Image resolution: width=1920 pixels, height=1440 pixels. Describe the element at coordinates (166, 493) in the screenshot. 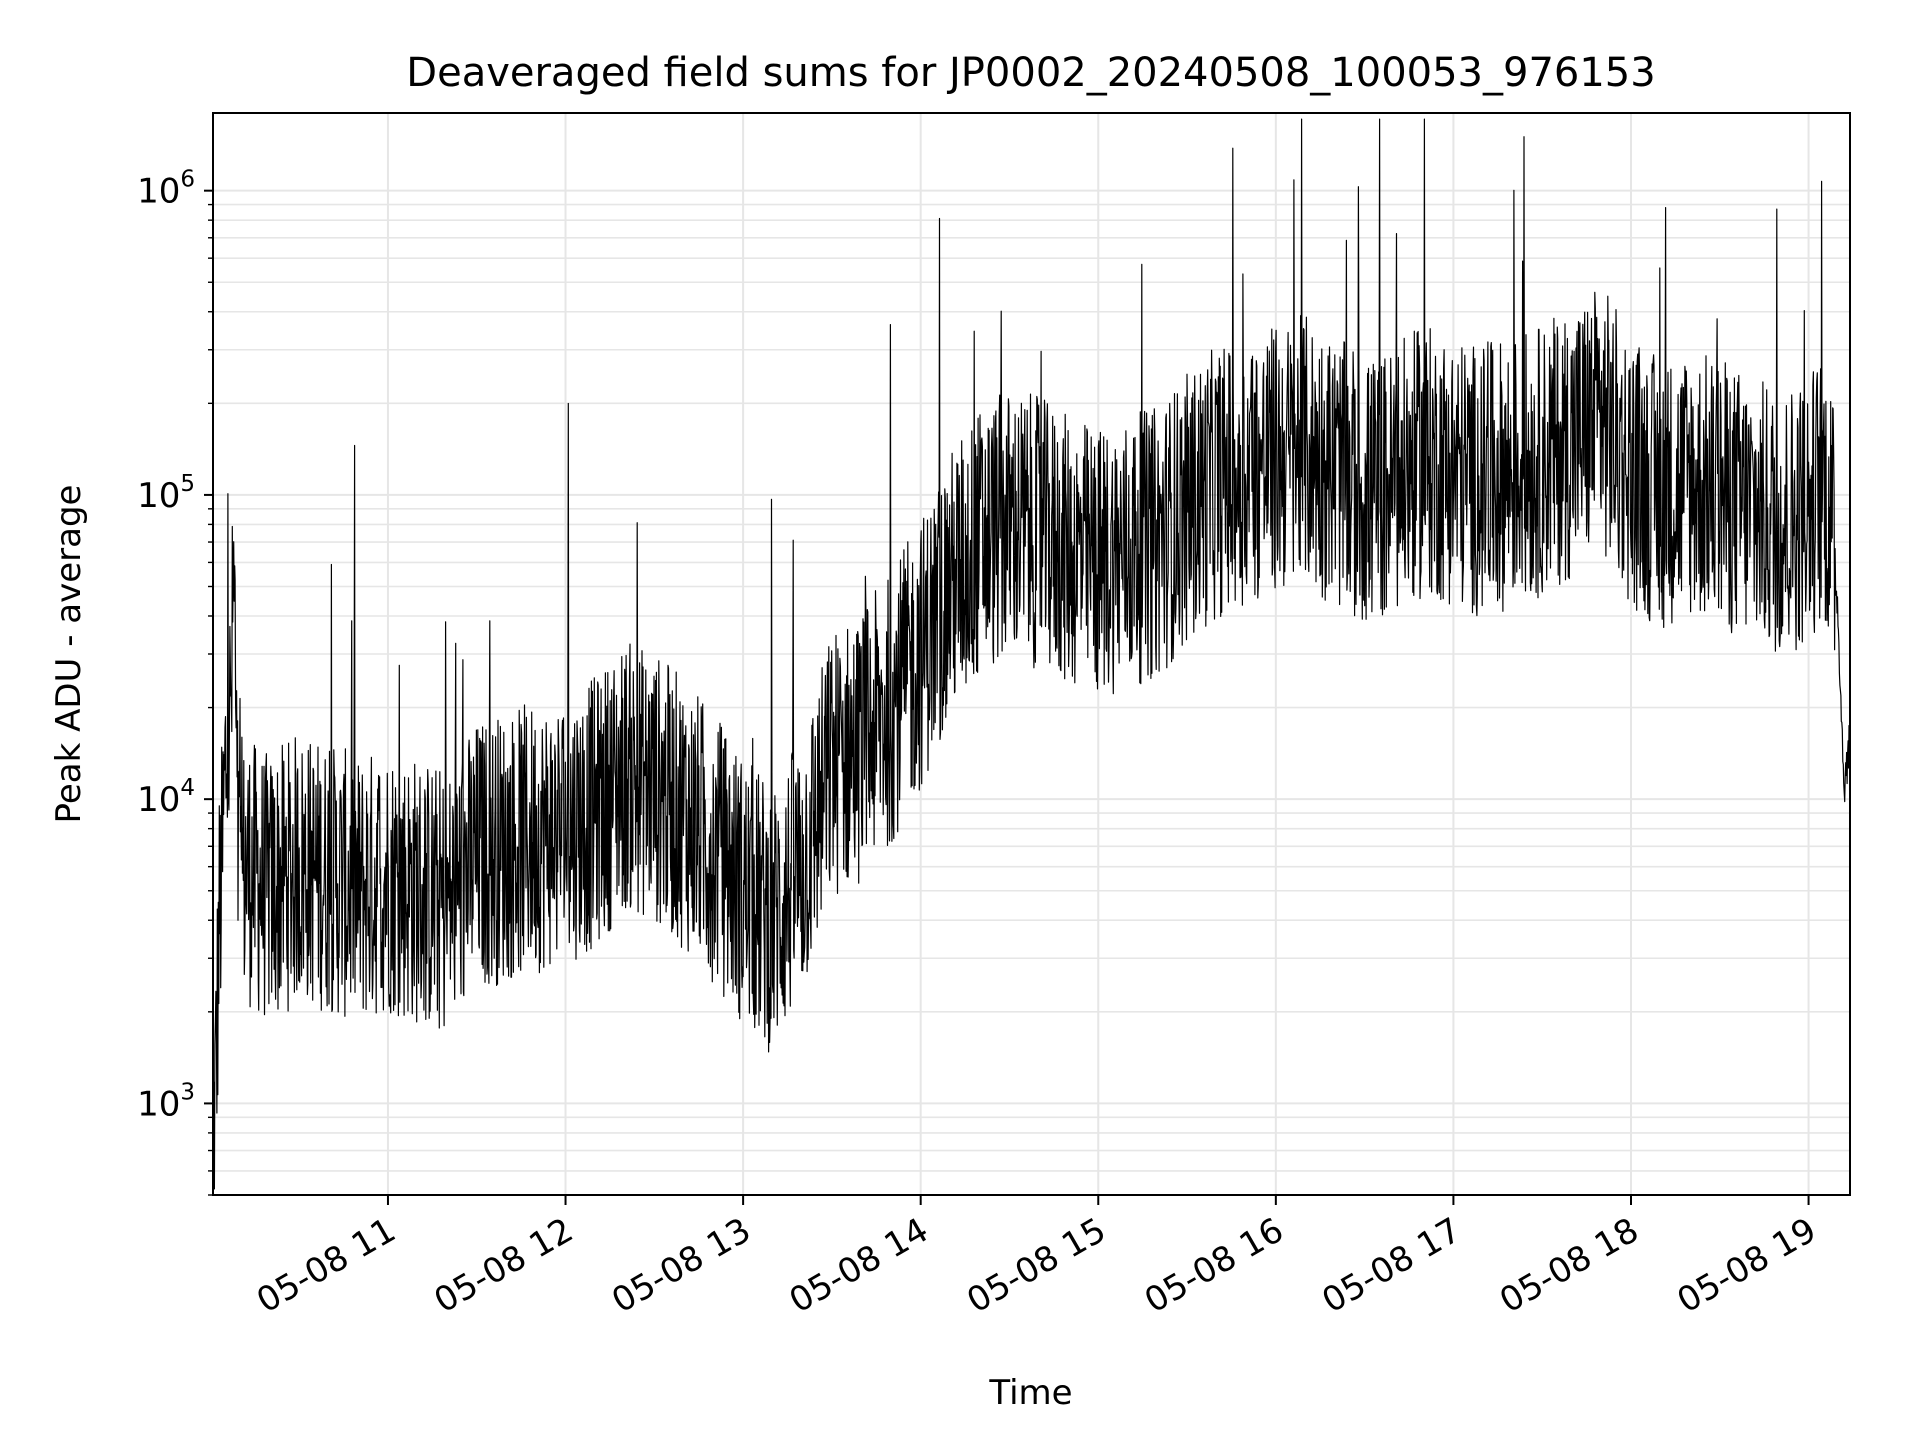

I see `y-tick-label: 10⁵` at that location.